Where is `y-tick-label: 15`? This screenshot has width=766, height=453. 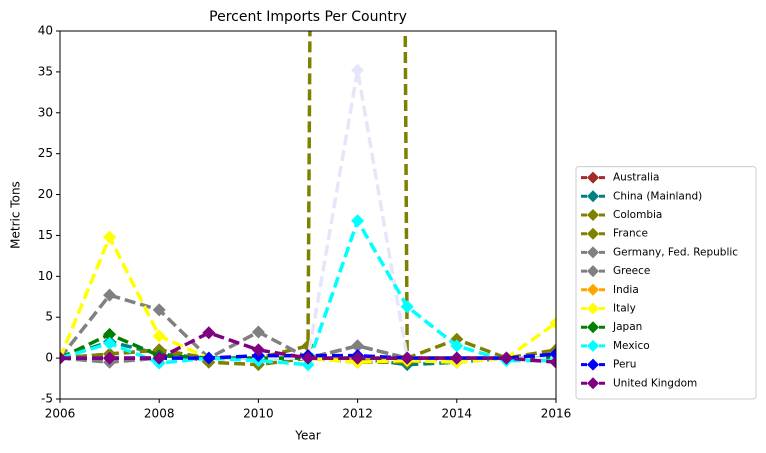
y-tick-label: 15 is located at coordinates (45, 235).